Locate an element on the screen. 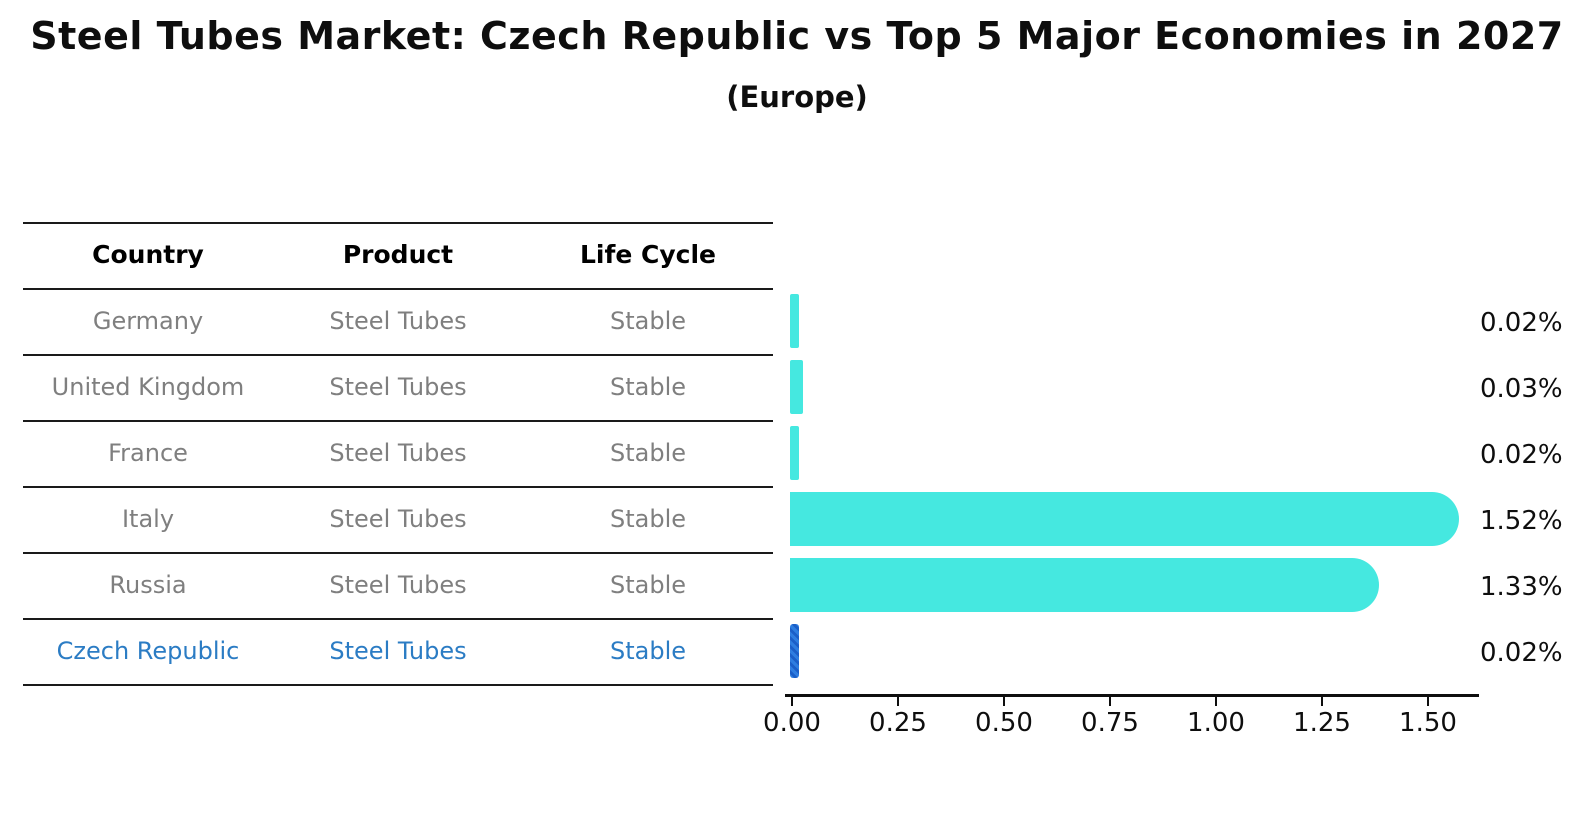 This screenshot has width=1594, height=823. country-cell: Russia is located at coordinates (148, 585).